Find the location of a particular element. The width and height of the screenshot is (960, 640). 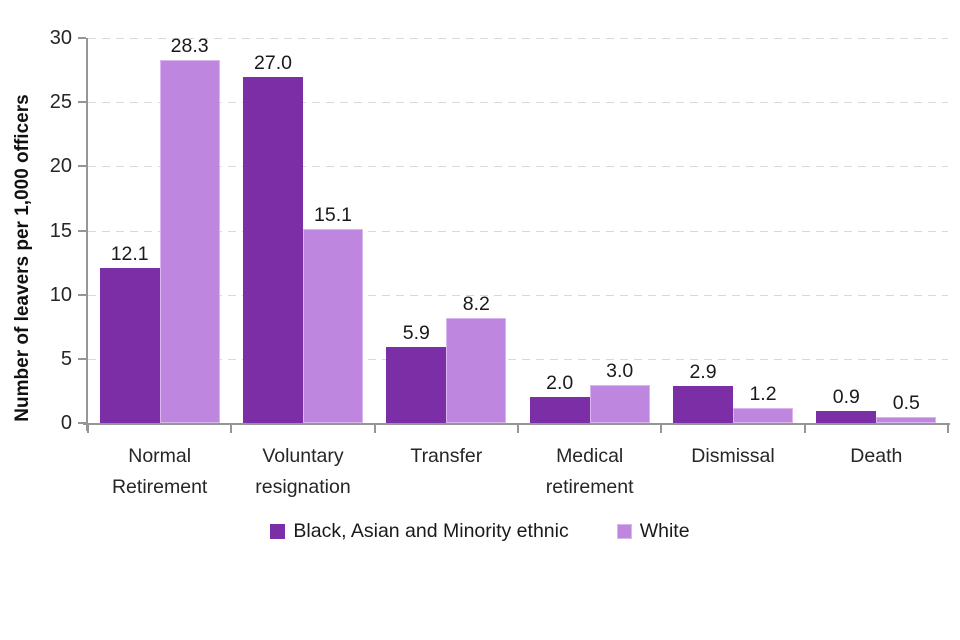

y-tick-label: 25 is located at coordinates (60, 102).